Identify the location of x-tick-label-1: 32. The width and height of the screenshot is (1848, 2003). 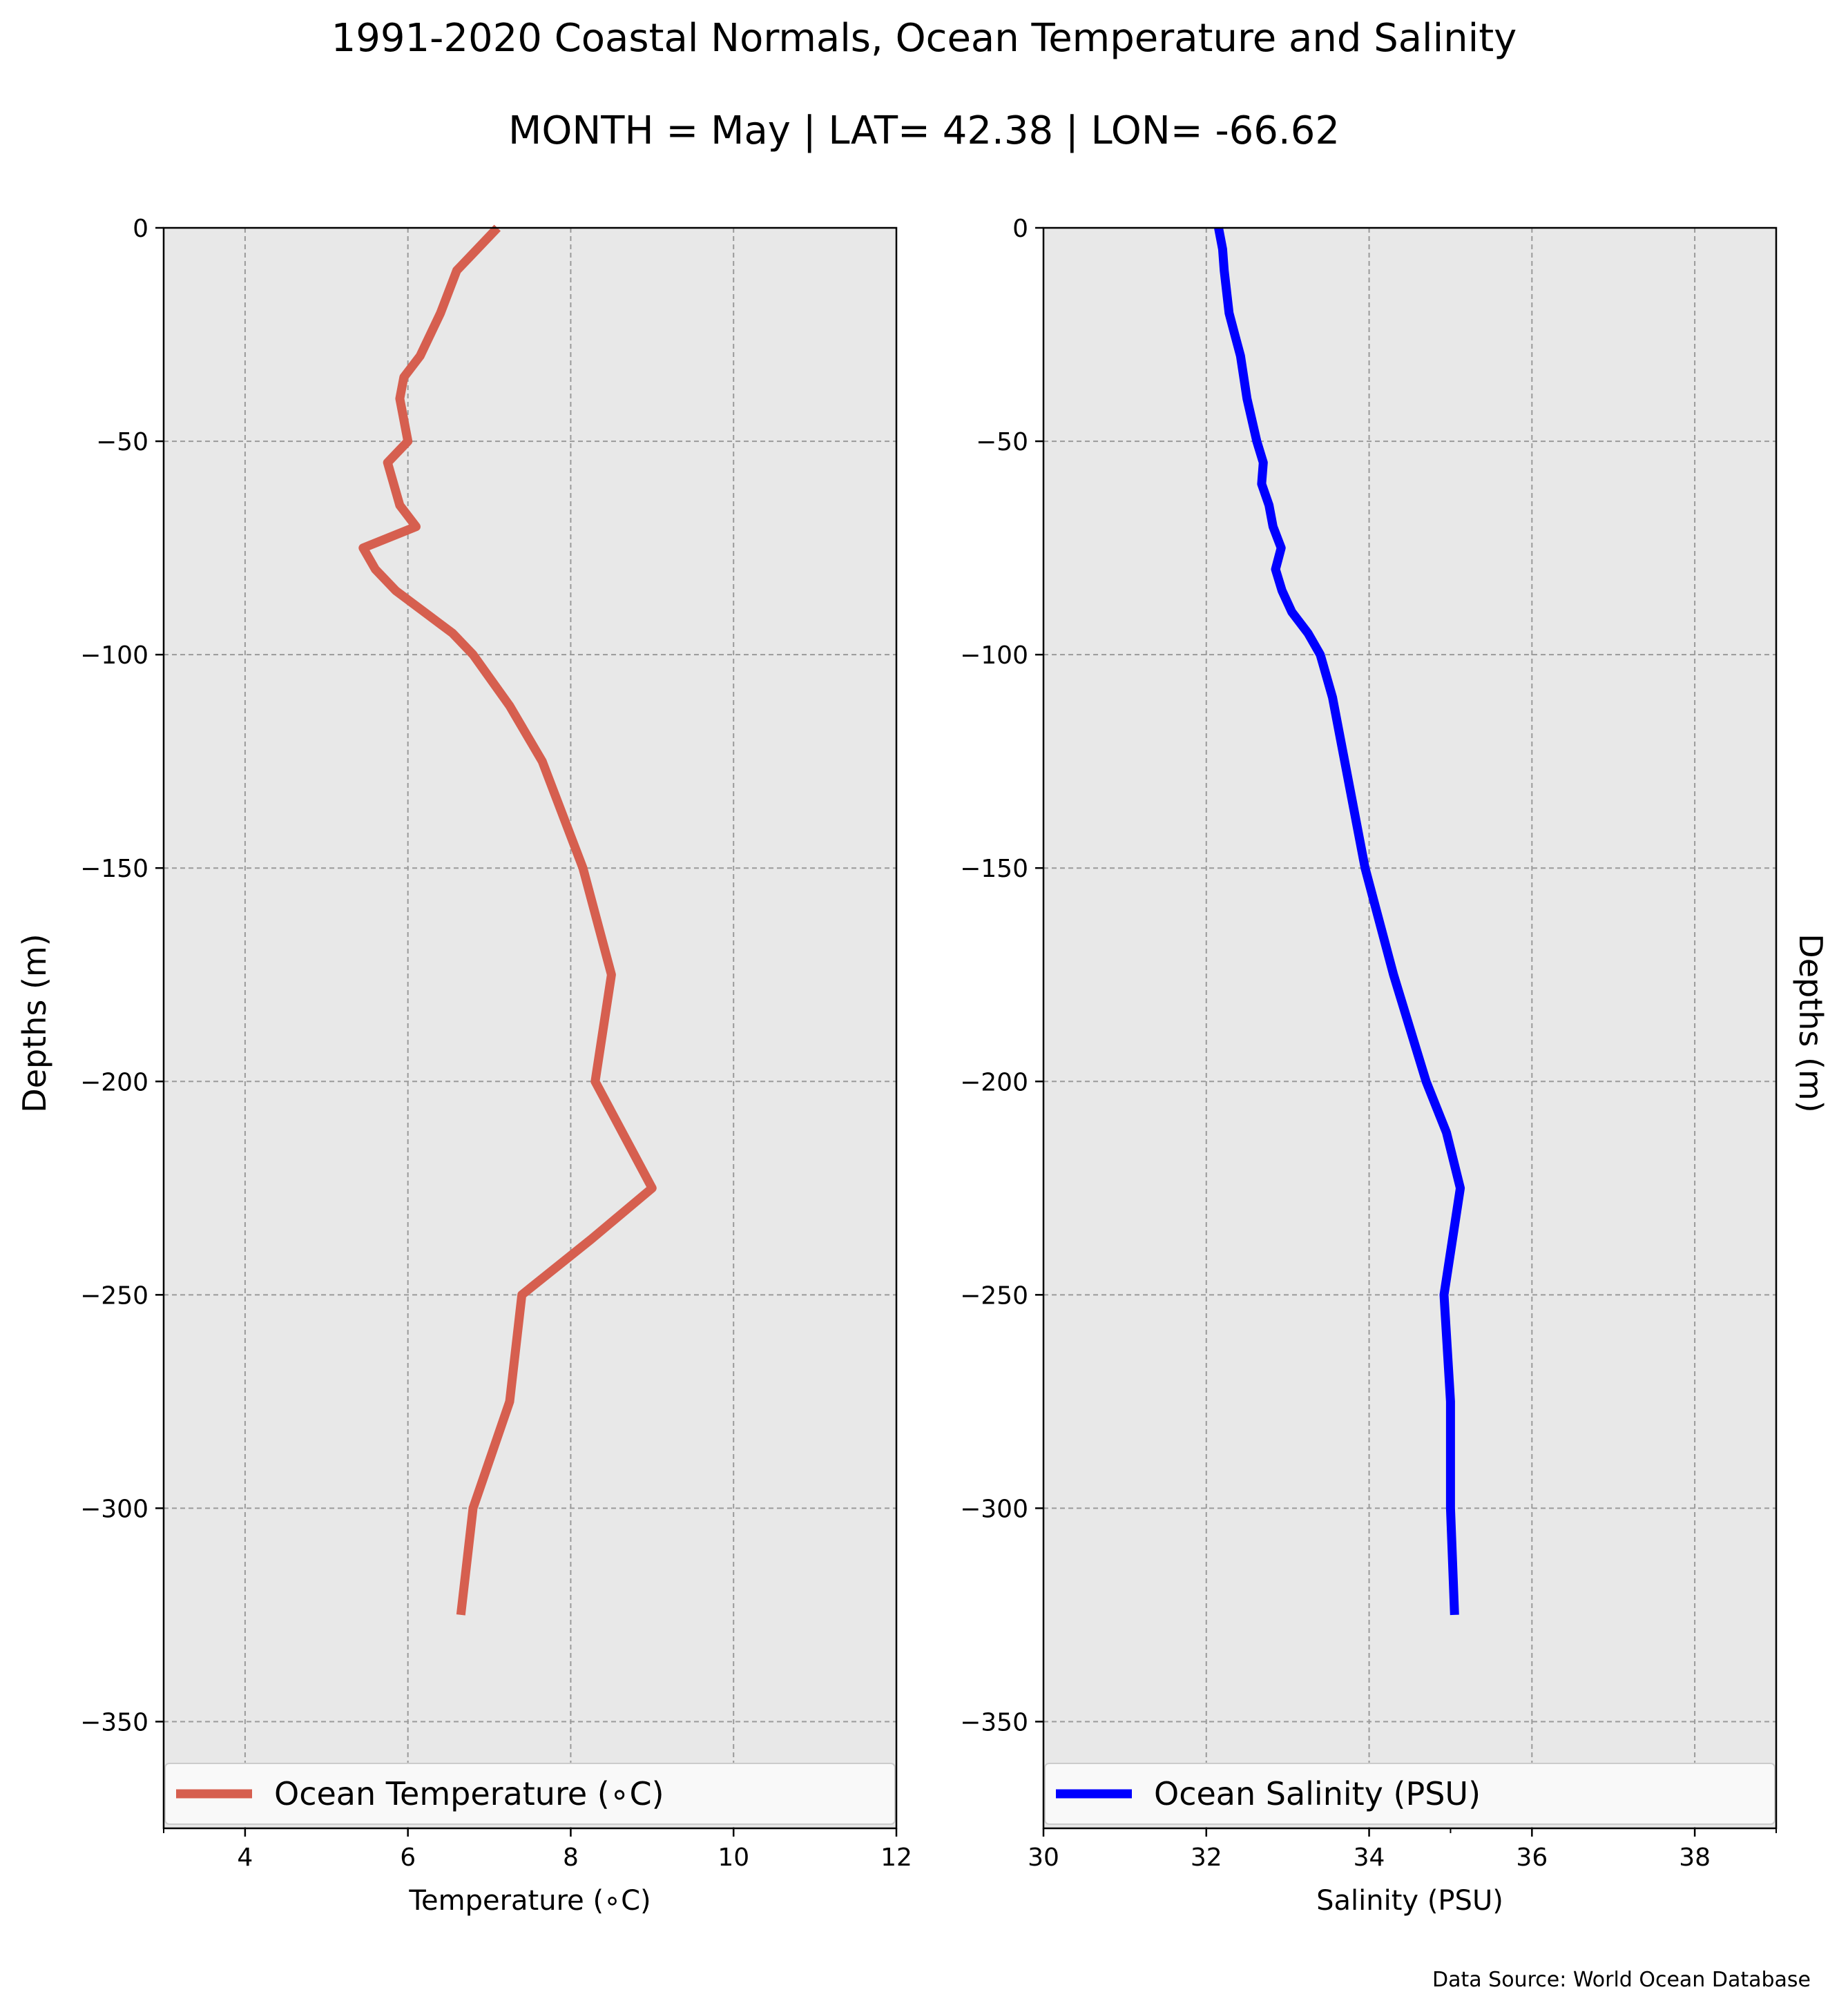
(1206, 1858).